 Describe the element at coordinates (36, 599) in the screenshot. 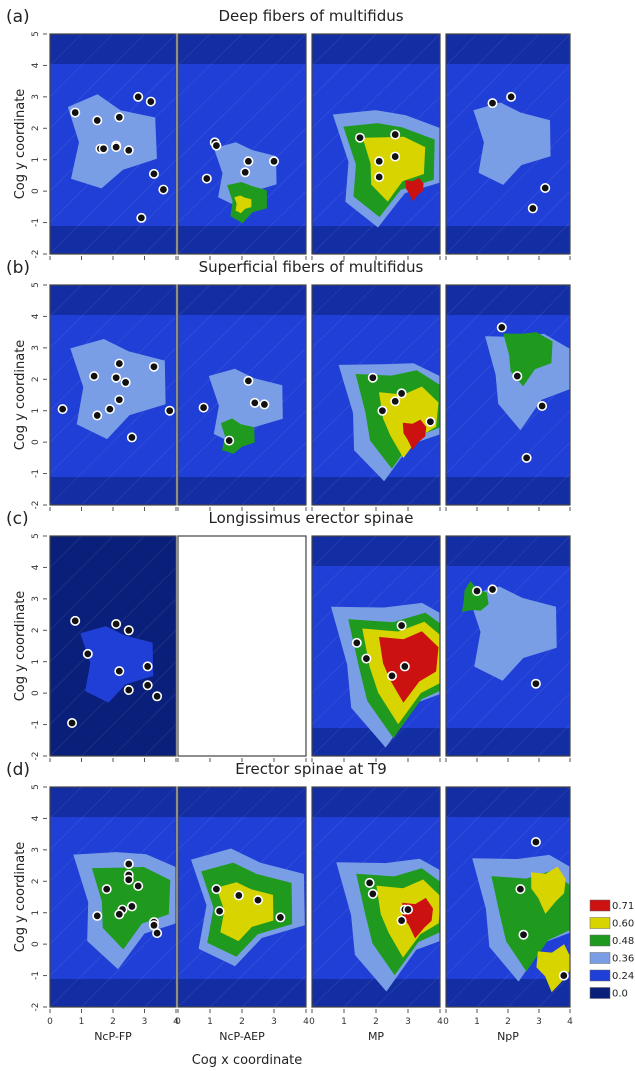

I see `y-tick-label: 3` at that location.